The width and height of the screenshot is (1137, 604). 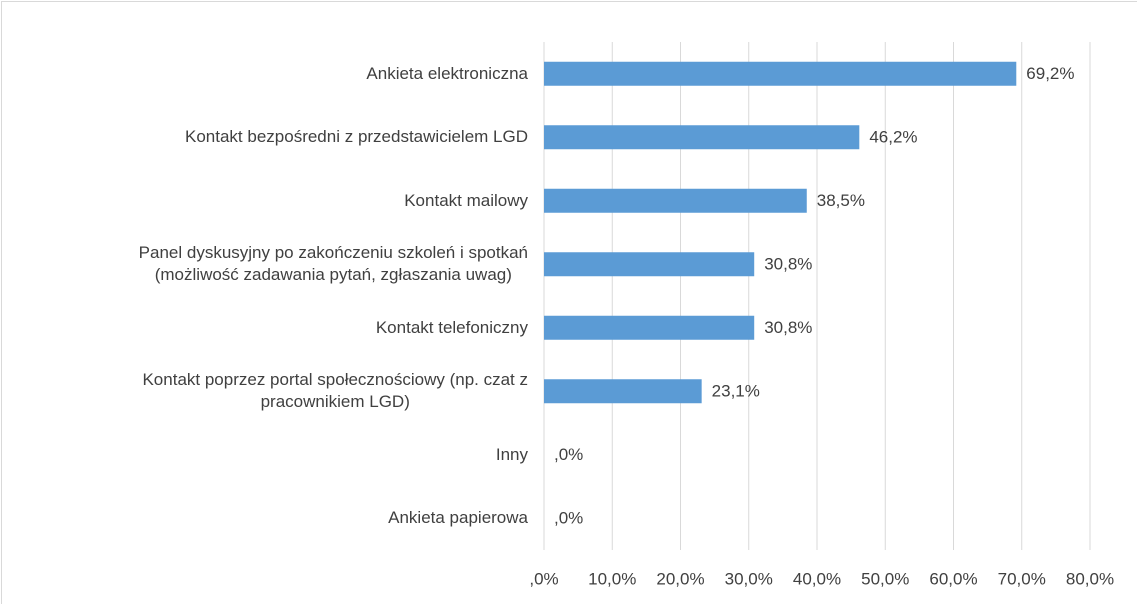 What do you see at coordinates (466, 200) in the screenshot?
I see `category-label: Kontakt mailowy` at bounding box center [466, 200].